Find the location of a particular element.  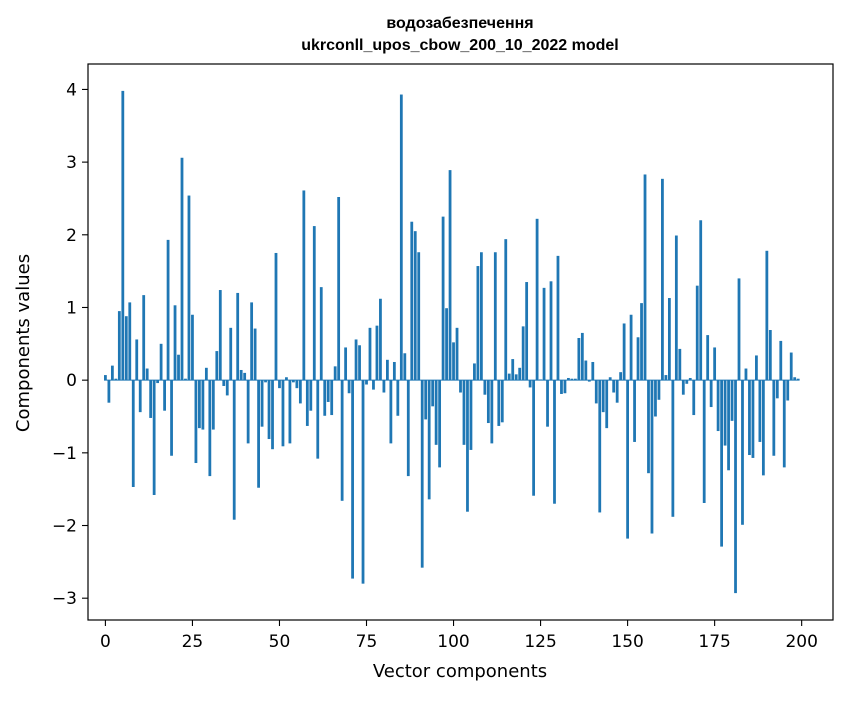

y-tick-label: −1 is located at coordinates (64, 454).